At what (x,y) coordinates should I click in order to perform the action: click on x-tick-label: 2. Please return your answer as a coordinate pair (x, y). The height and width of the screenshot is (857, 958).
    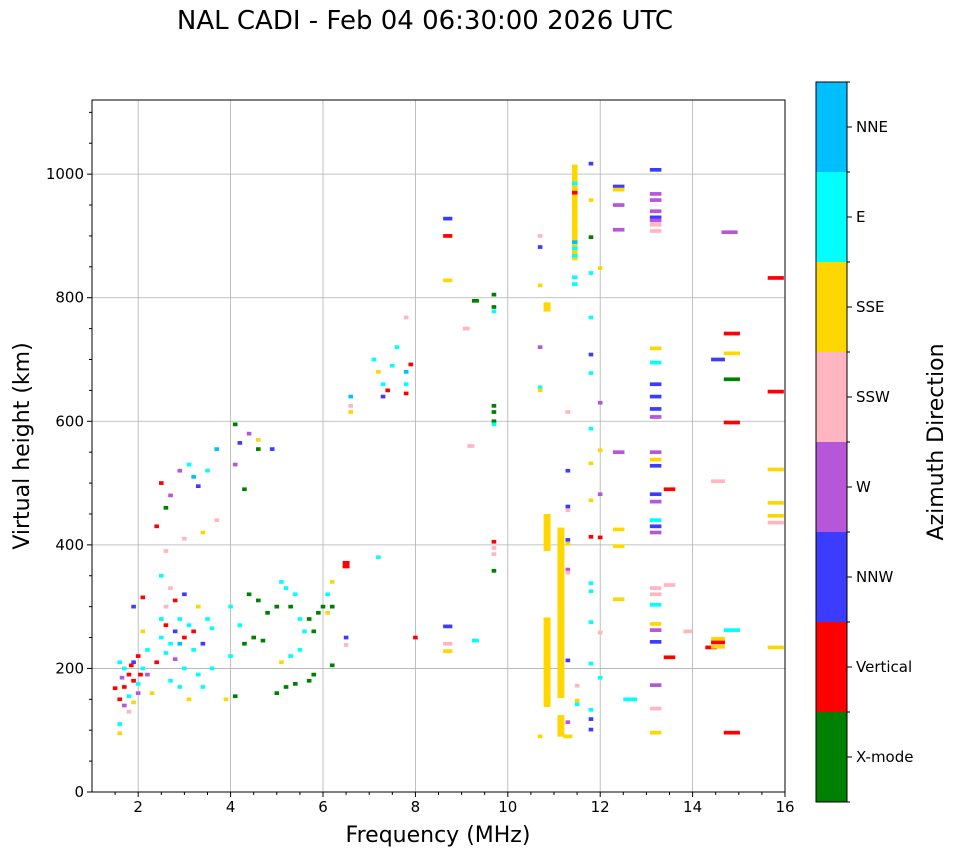
    Looking at the image, I should click on (138, 807).